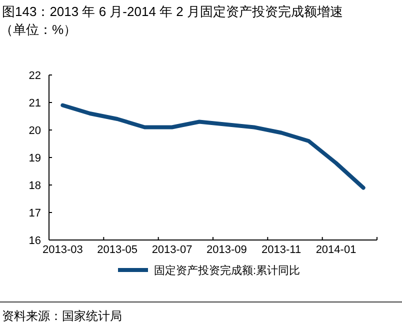 This screenshot has width=402, height=332. What do you see at coordinates (172, 11) in the screenshot?
I see `chart-title: 图143：2013 年 6 月-2014 年 2 月固定资产投资完成额增速` at bounding box center [172, 11].